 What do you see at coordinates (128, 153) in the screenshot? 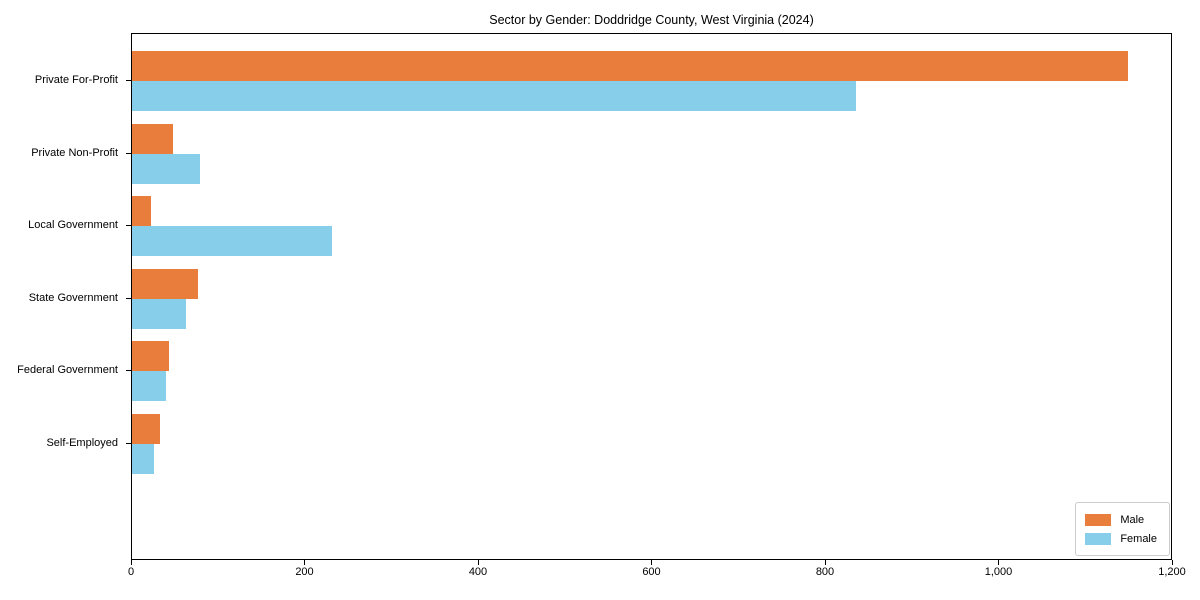
I see `y-tick-mark-private-non-profit` at bounding box center [128, 153].